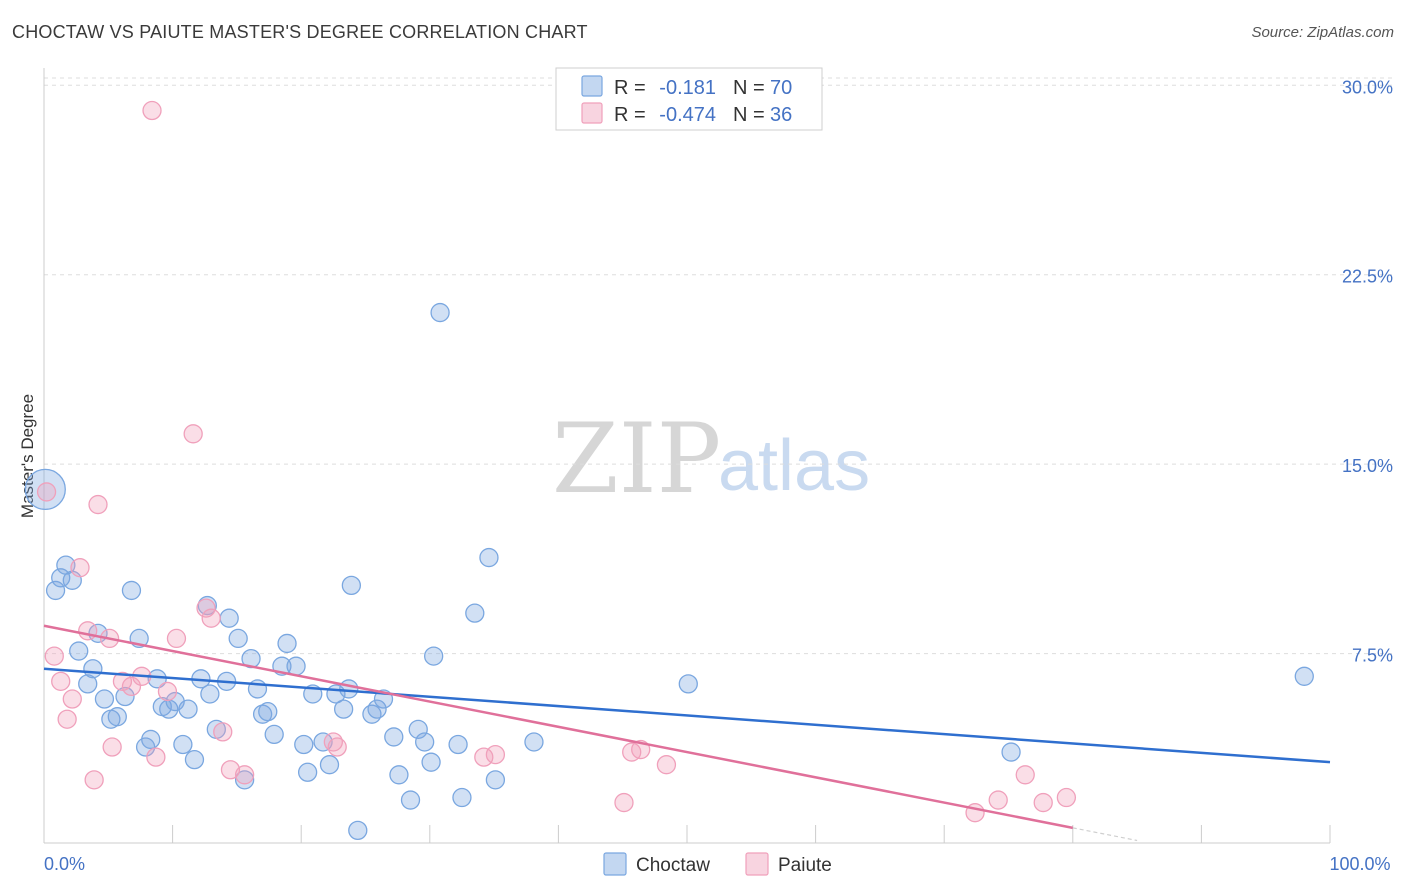 Image resolution: width=1406 pixels, height=892 pixels. I want to click on legend-n-value-paiute: 36, so click(781, 115).